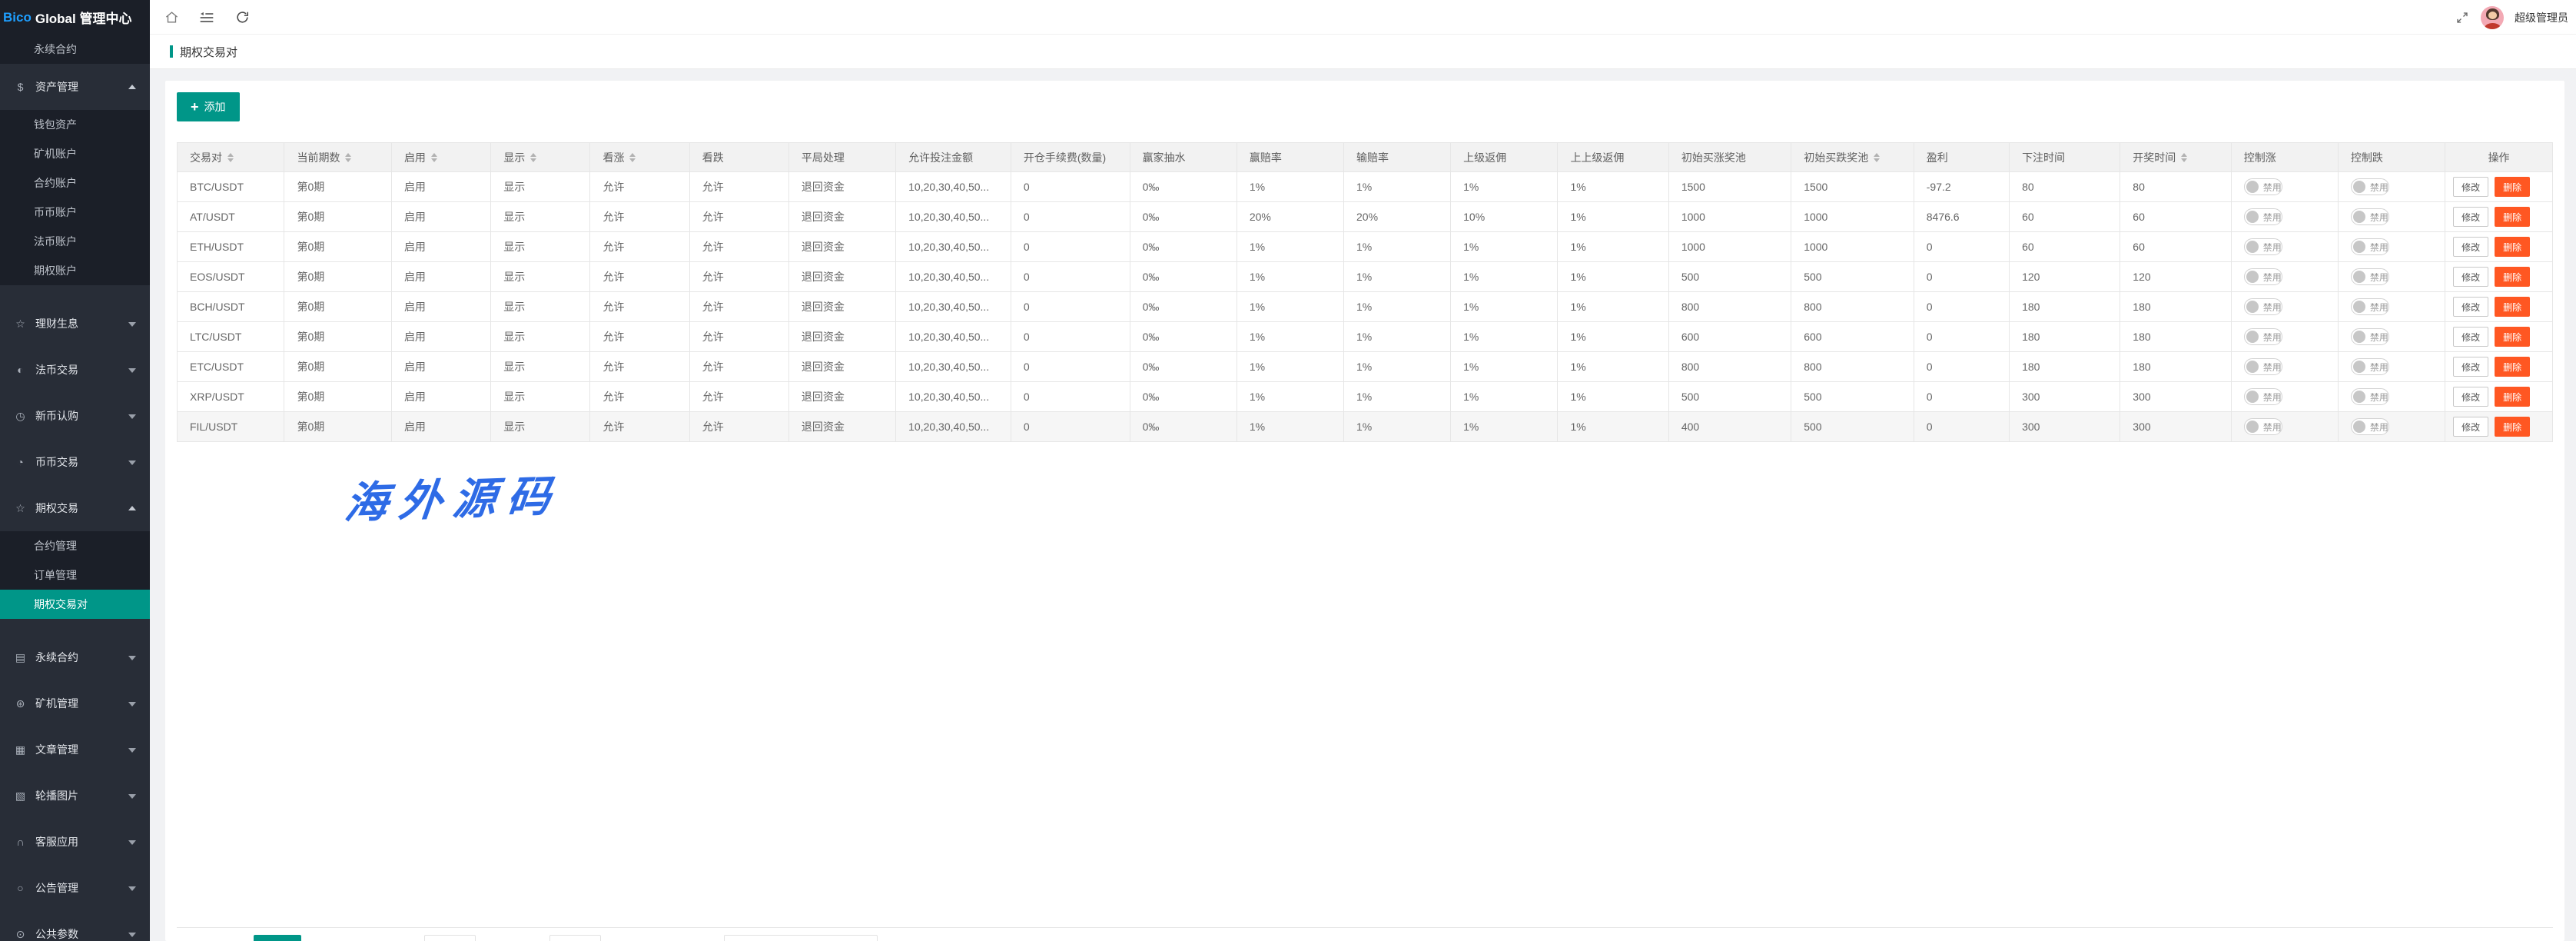 The width and height of the screenshot is (2576, 941). What do you see at coordinates (2492, 17) in the screenshot?
I see `user-avatar` at bounding box center [2492, 17].